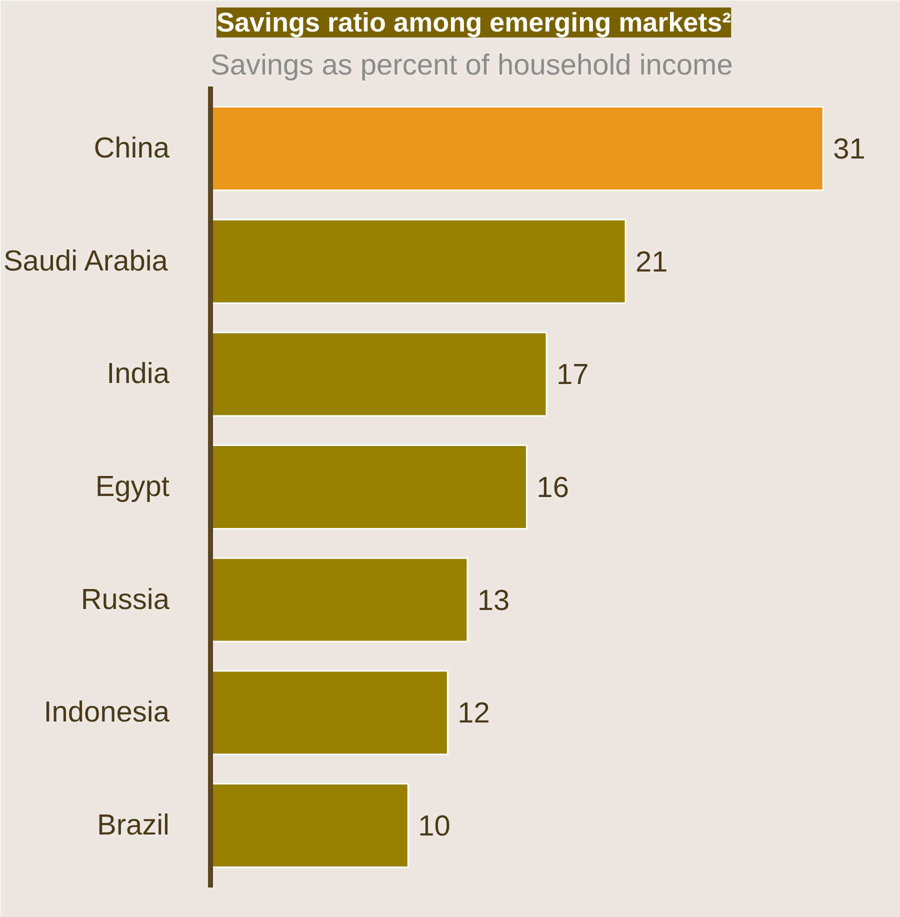 The height and width of the screenshot is (917, 900). I want to click on data-label: 16, so click(552, 488).